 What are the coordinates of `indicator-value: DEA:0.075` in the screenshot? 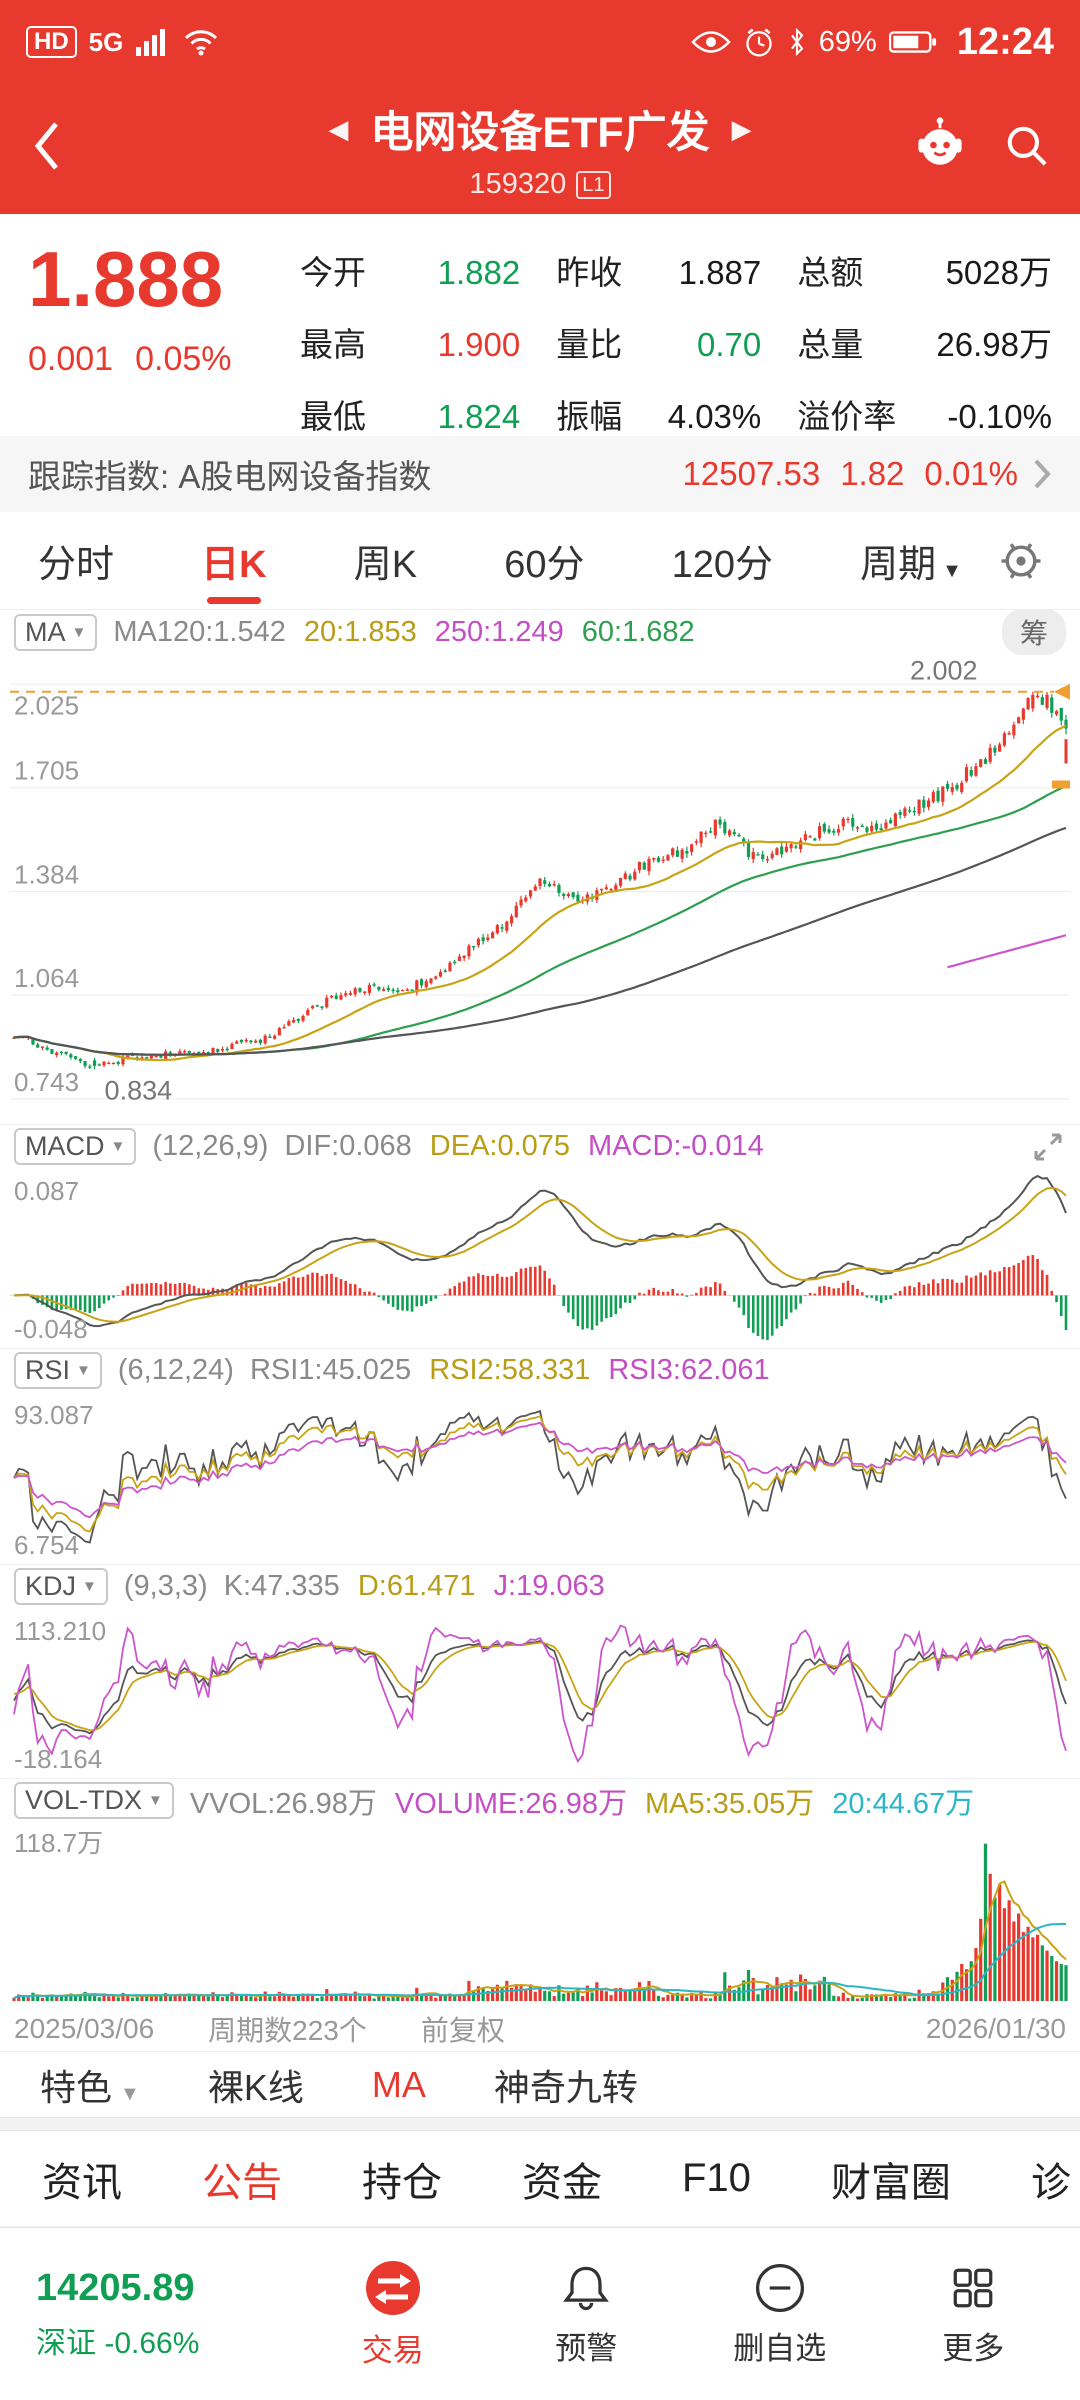 It's located at (500, 1146).